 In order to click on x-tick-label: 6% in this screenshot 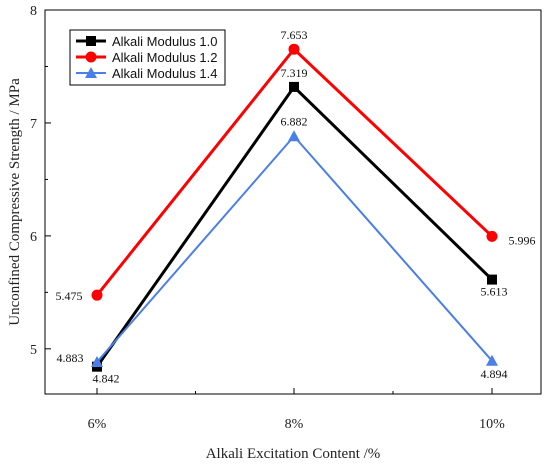, I will do `click(97, 424)`.